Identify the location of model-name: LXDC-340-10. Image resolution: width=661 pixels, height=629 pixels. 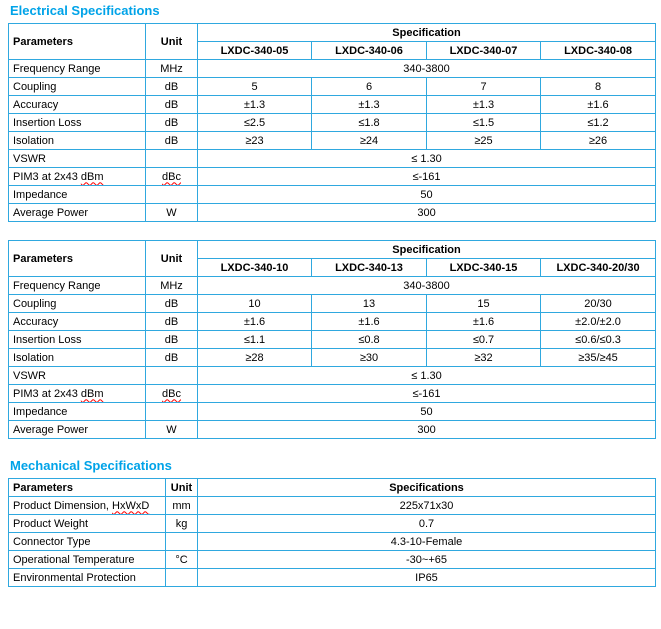
(254, 267).